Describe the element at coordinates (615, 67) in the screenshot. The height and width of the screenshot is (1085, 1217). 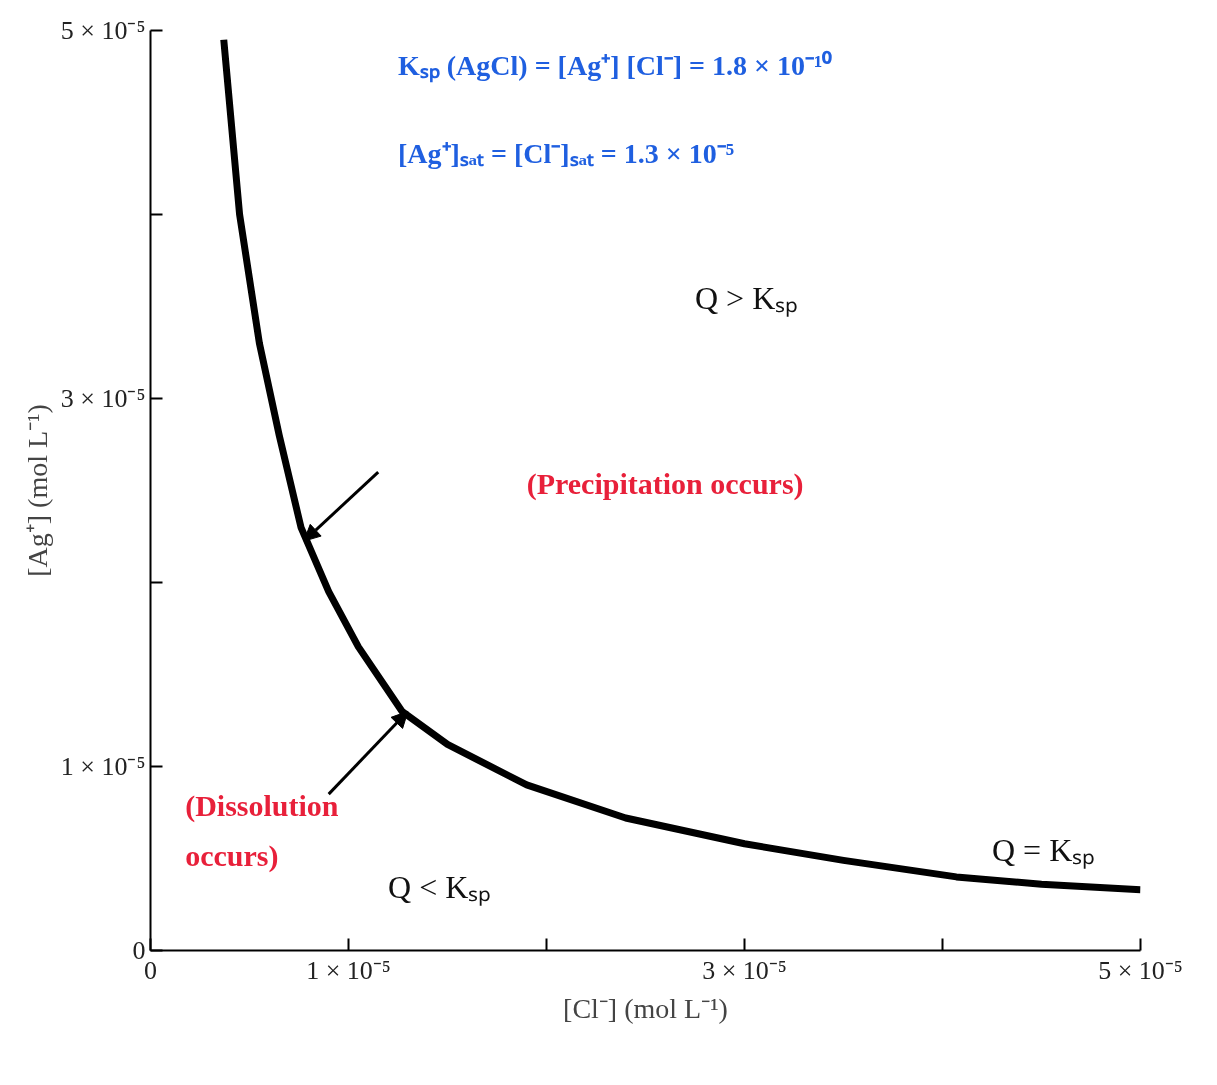
I see `annotation: Kₛₚ (AgCl) = [Ag⁺] [Cl⁻] = 1.8 × 10⁻¹⁰` at that location.